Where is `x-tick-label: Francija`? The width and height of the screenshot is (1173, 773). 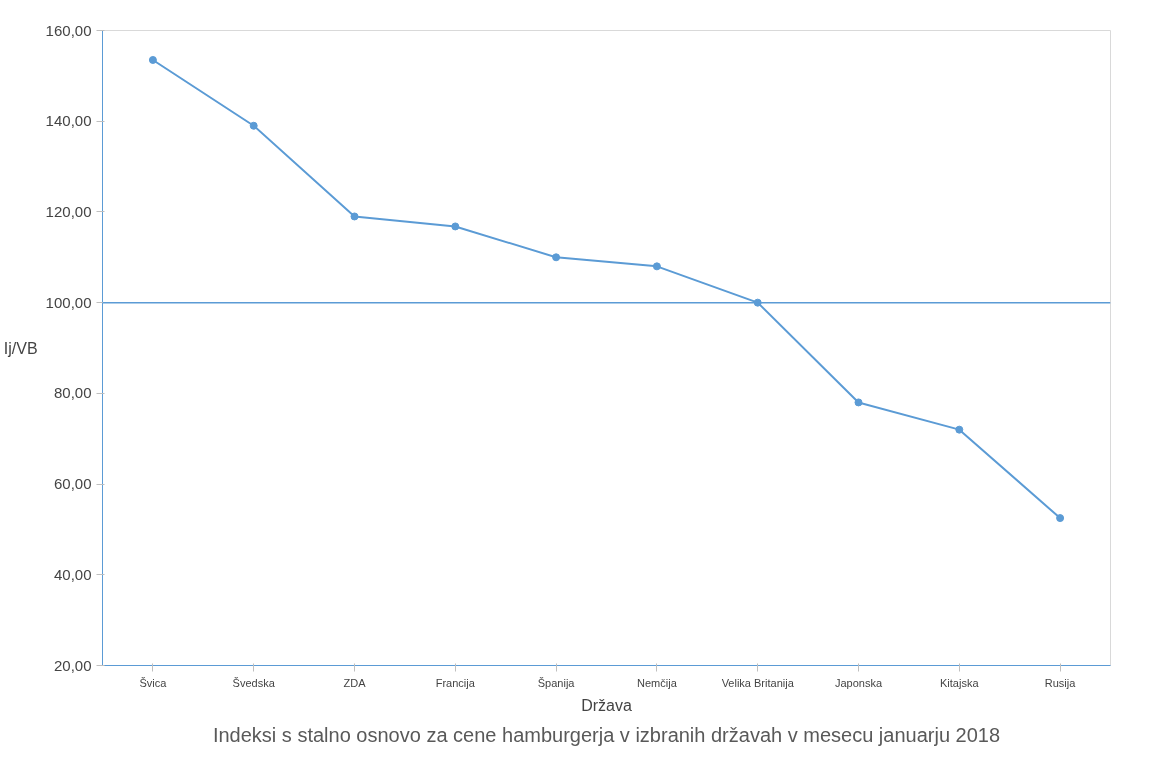 x-tick-label: Francija is located at coordinates (455, 682).